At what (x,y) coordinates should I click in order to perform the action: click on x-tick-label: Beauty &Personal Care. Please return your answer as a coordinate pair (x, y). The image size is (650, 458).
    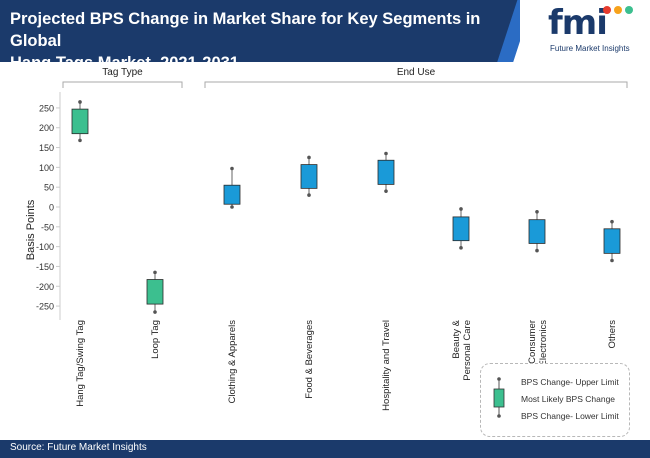
    Looking at the image, I should click on (462, 349).